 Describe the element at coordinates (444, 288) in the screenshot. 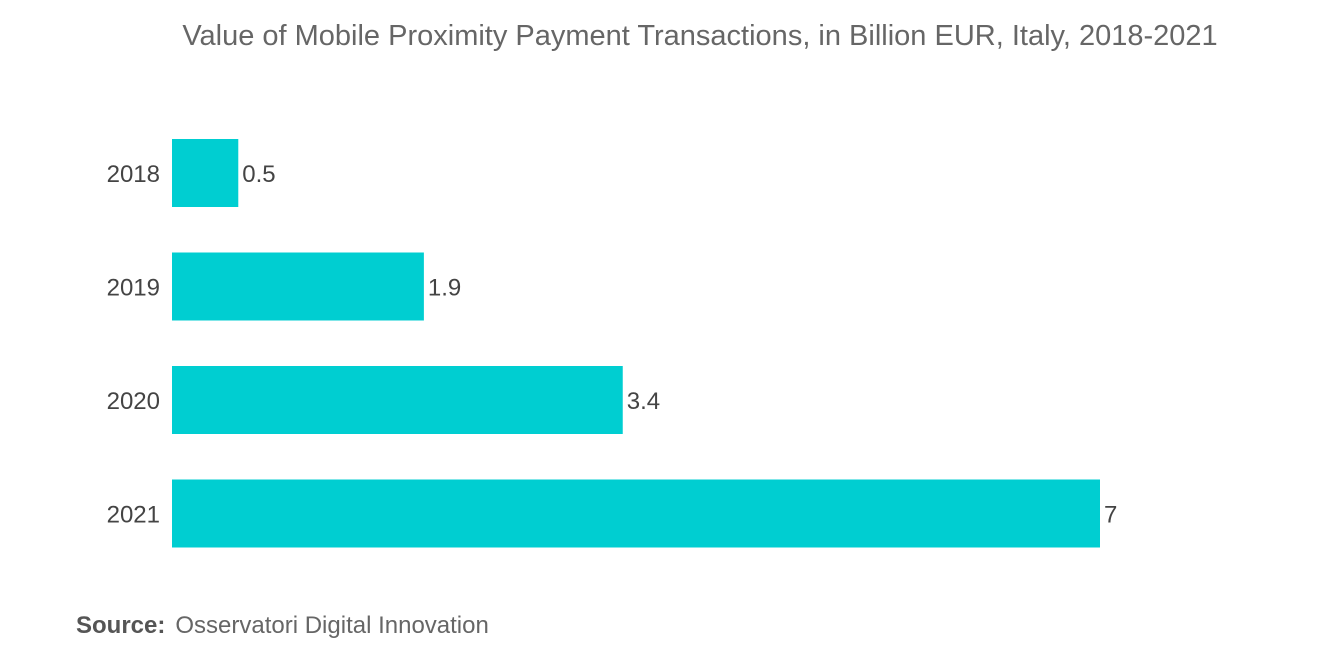

I see `value-label-2019: 1.9` at that location.